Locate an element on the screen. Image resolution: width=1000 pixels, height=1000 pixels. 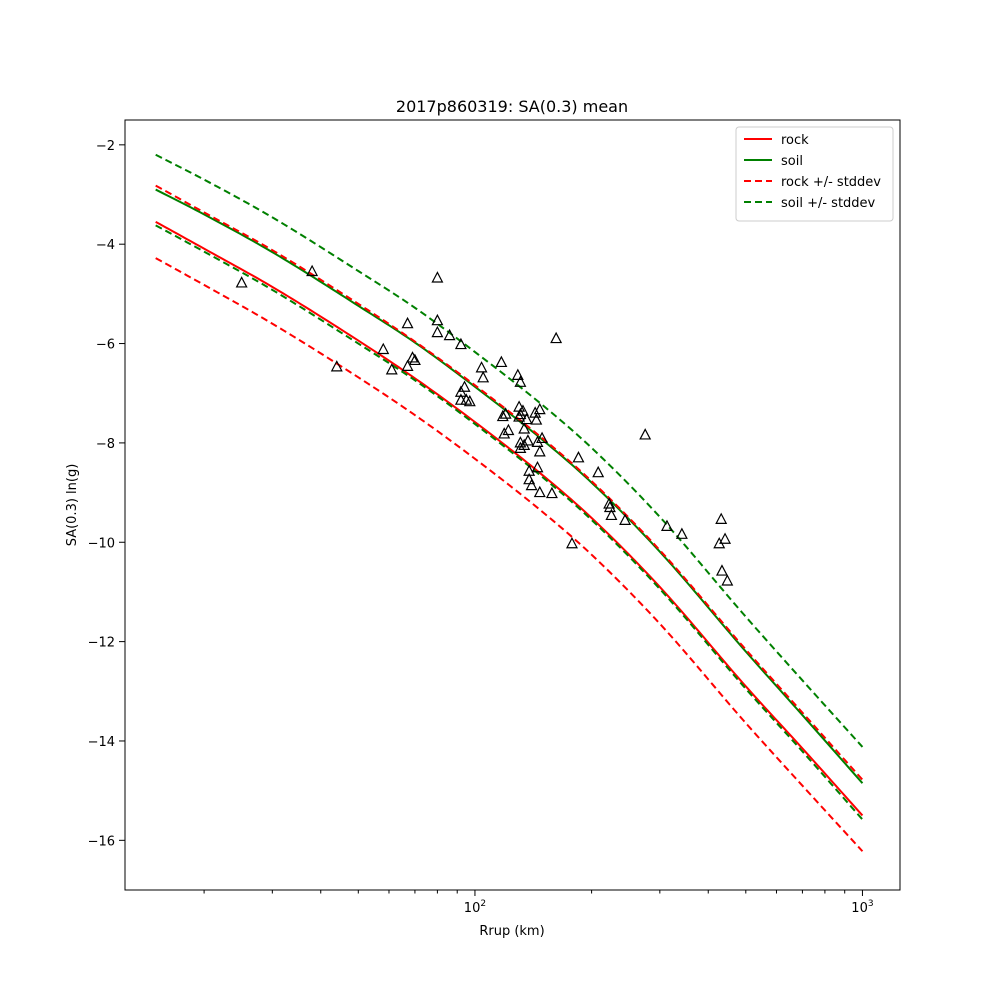
y-axis: −2 −4 −6 −8 −10 −12 −14 −16 is located at coordinates (106, 494).